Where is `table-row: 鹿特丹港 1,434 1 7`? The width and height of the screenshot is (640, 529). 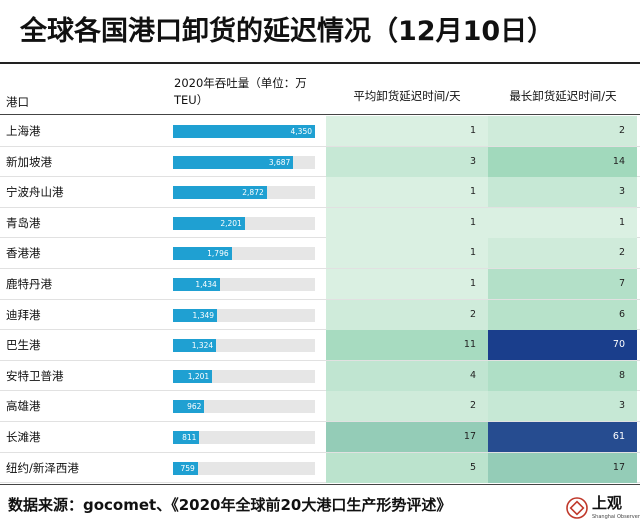
table-row: 鹿特丹港 1,434 1 7 is located at coordinates (320, 284).